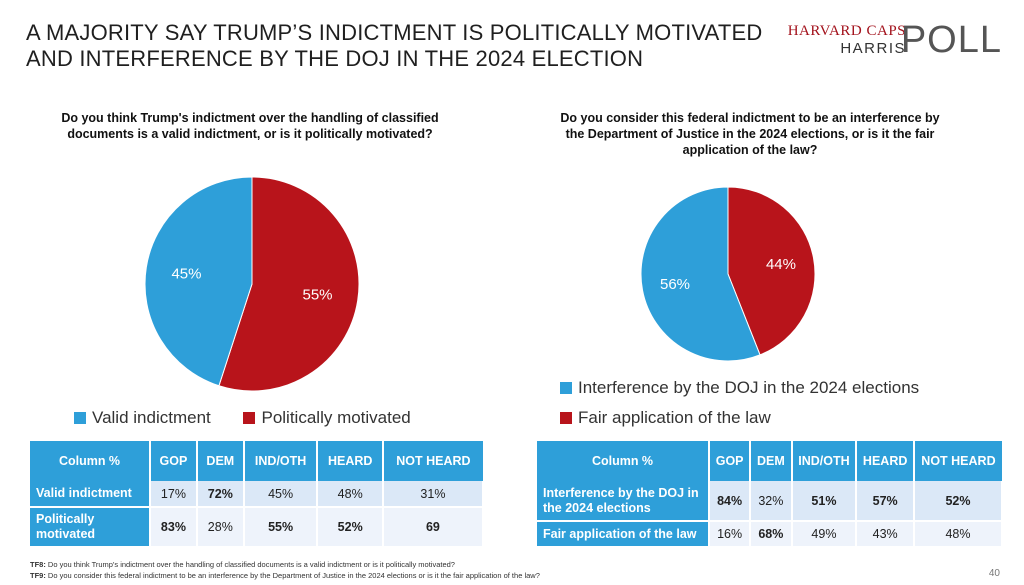 This screenshot has height=585, width=1024. Describe the element at coordinates (674, 417) in the screenshot. I see `legend-label: Fair application of the law` at that location.